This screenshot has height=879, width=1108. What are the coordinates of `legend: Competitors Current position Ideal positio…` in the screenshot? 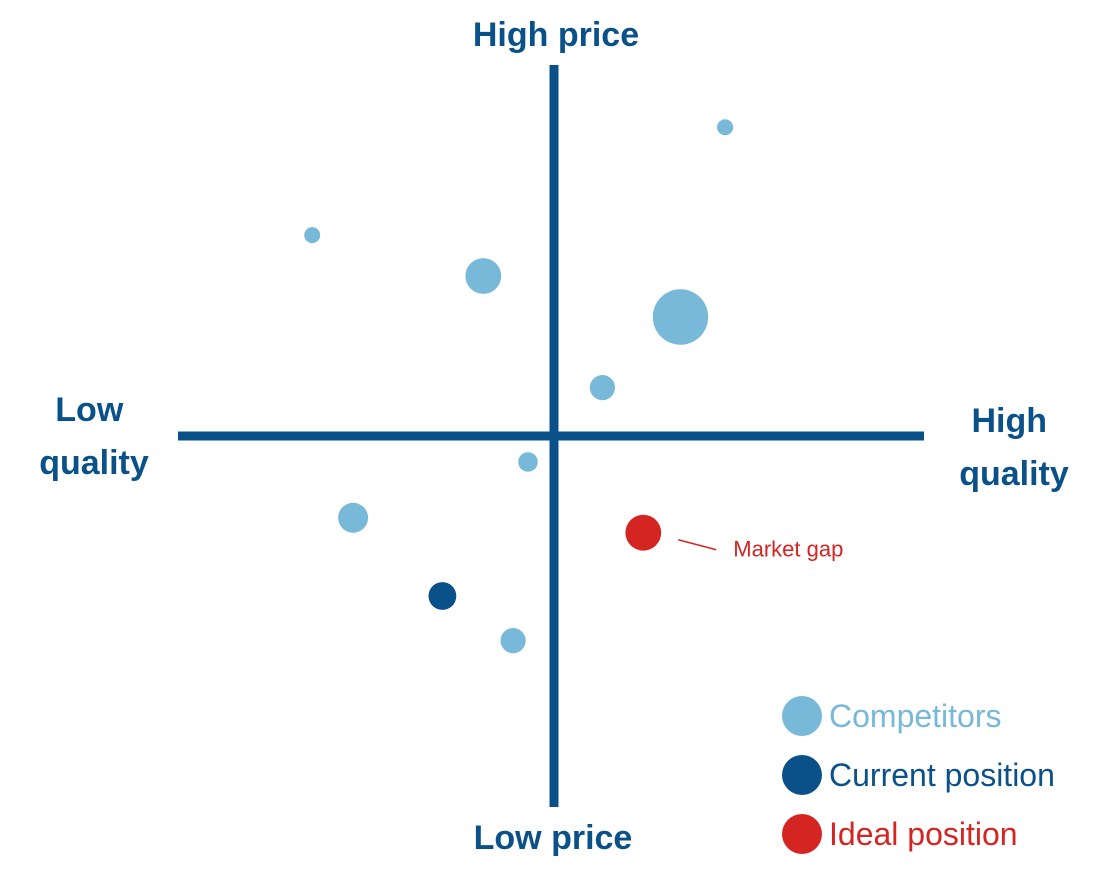 It's located at (918, 775).